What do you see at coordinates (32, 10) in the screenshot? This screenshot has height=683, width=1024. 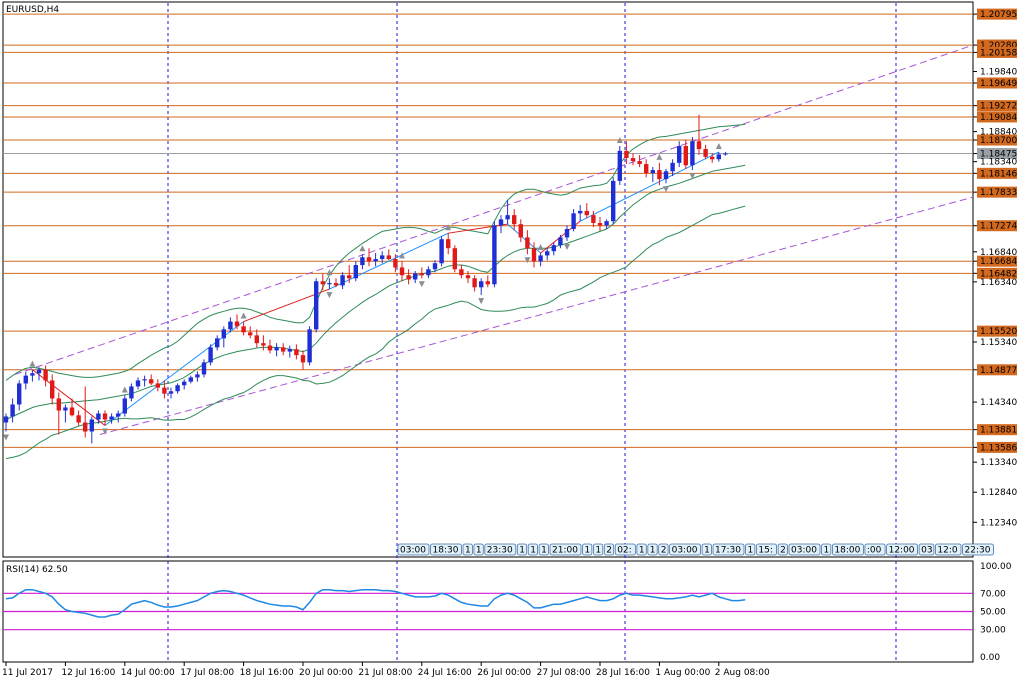 I see `chart-title: EURUSD,H4` at bounding box center [32, 10].